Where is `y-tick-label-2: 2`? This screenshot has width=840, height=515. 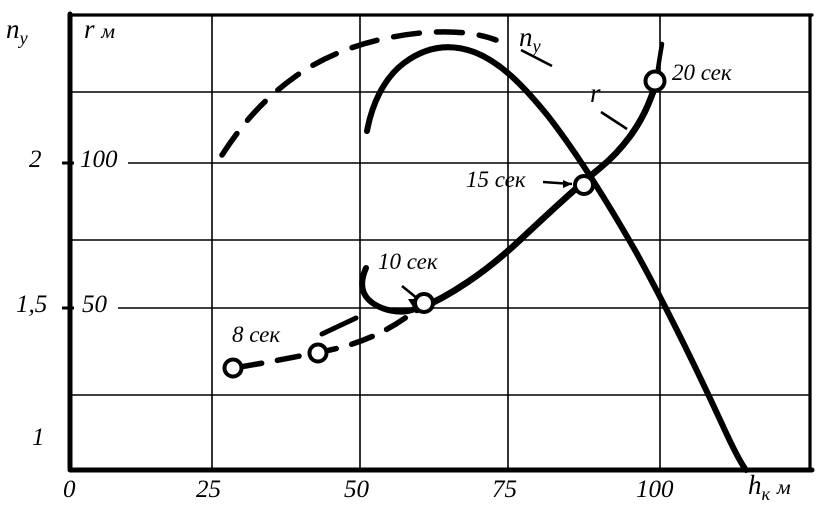
y-tick-label-2: 2 is located at coordinates (35, 159).